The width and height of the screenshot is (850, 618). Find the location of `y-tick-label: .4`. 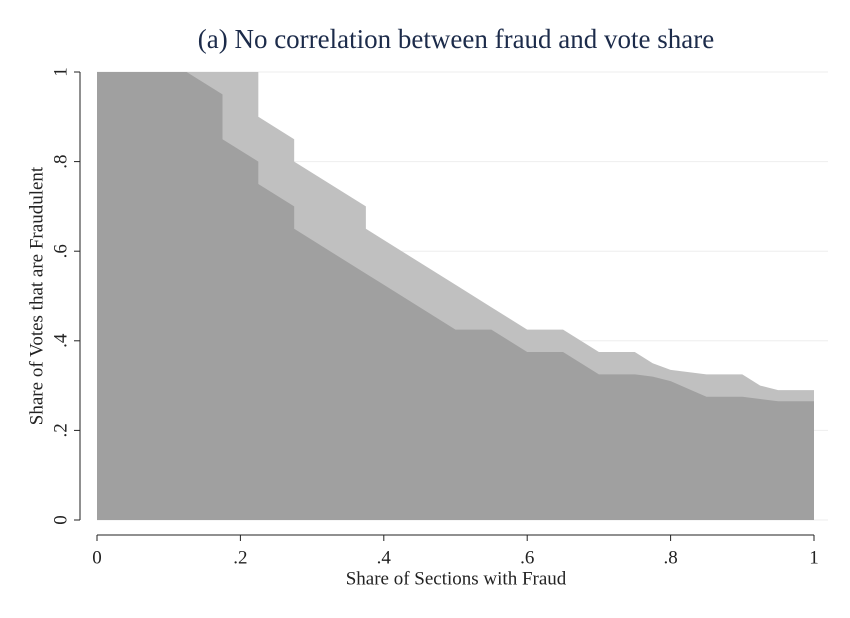

y-tick-label: .4 is located at coordinates (60, 340).